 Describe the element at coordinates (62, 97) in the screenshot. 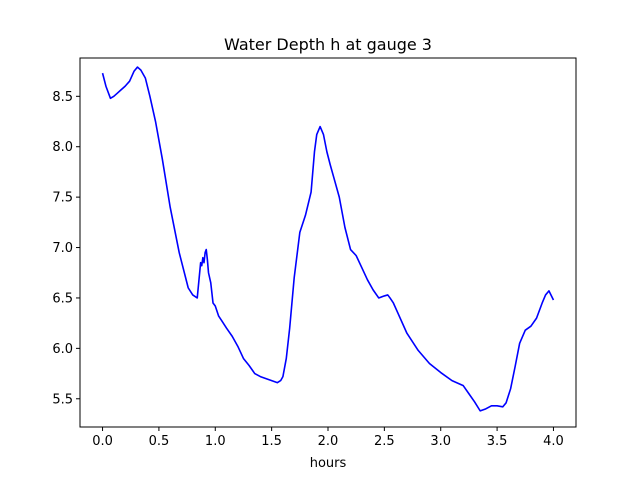

I see `y-tick-label: 8.5` at that location.